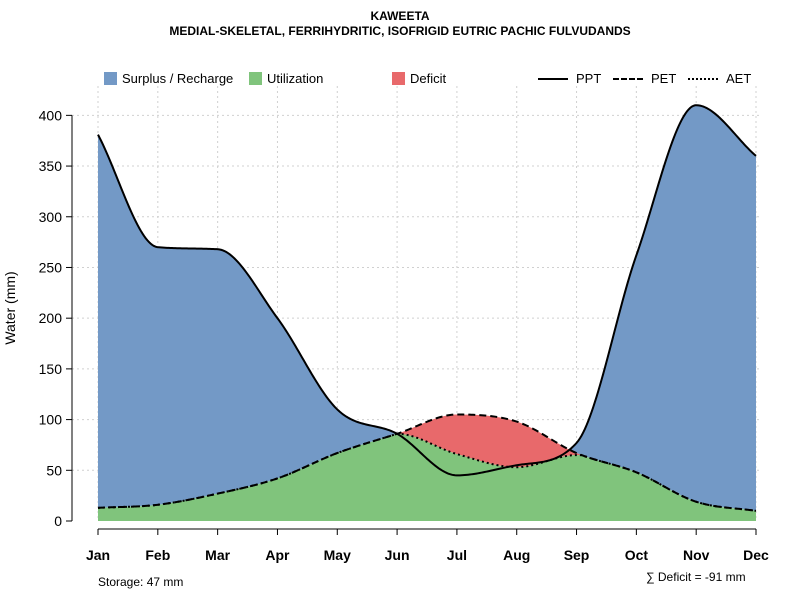 This screenshot has height=600, width=800. I want to click on y-tick-label: 250, so click(51, 267).